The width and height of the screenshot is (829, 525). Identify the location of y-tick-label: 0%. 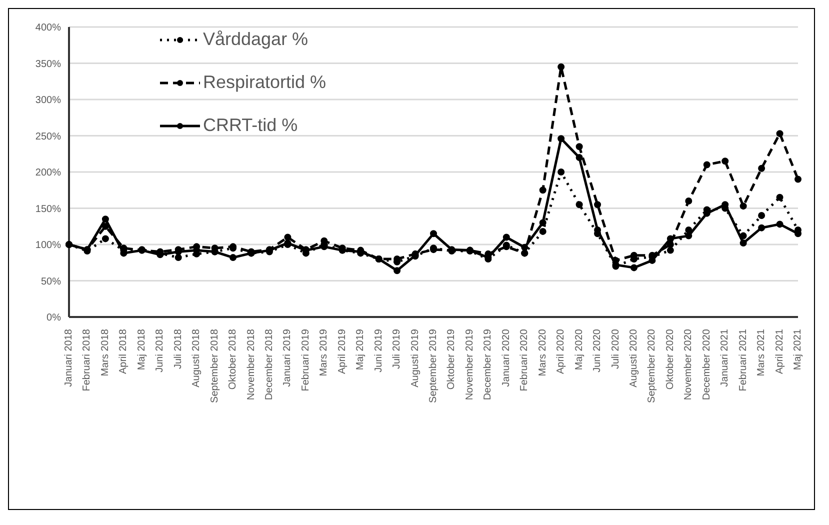
(54, 318).